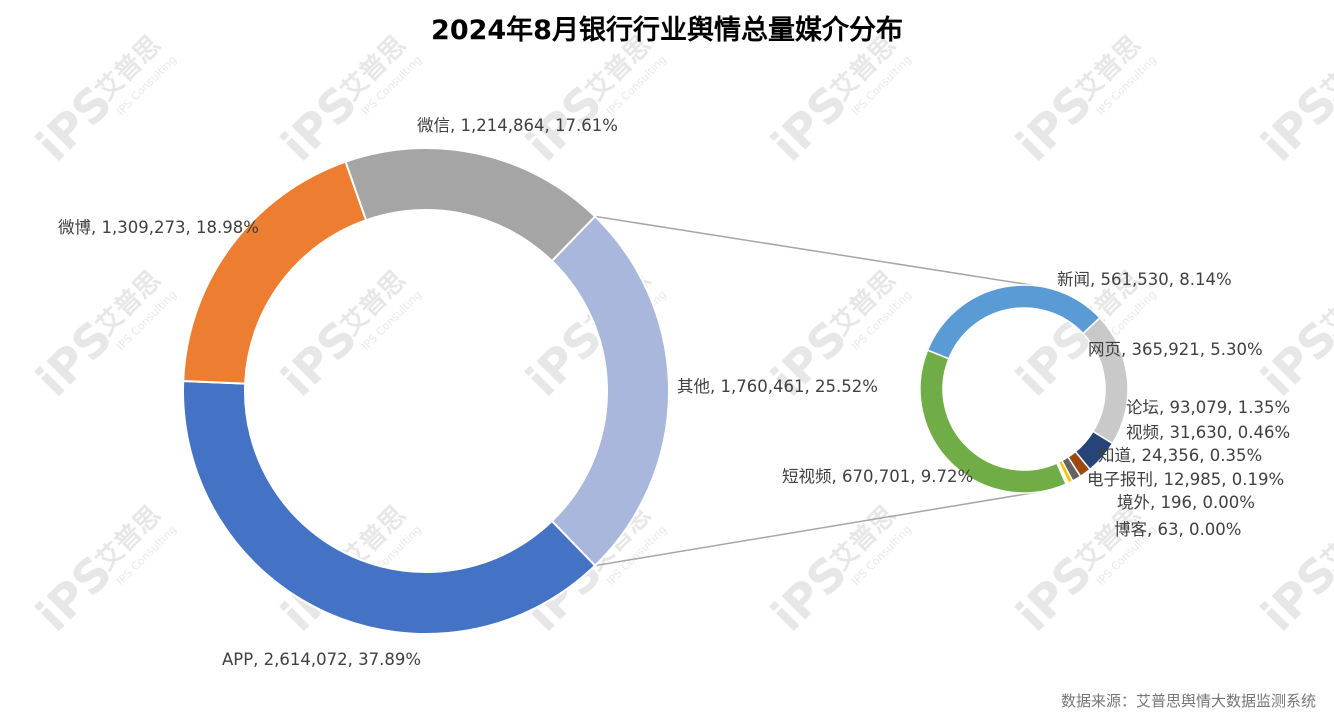 Image resolution: width=1334 pixels, height=727 pixels. Describe the element at coordinates (389, 507) in the screenshot. I see `donut-slice-app` at that location.